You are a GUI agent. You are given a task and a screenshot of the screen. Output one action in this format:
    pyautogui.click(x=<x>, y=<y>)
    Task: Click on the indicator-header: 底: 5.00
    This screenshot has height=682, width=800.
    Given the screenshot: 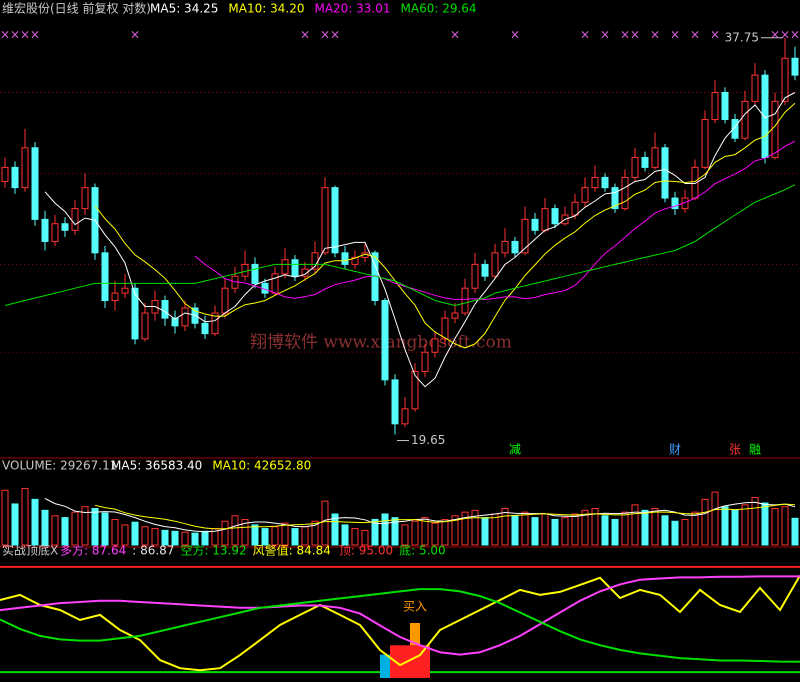 What is the action you would take?
    pyautogui.click(x=422, y=550)
    